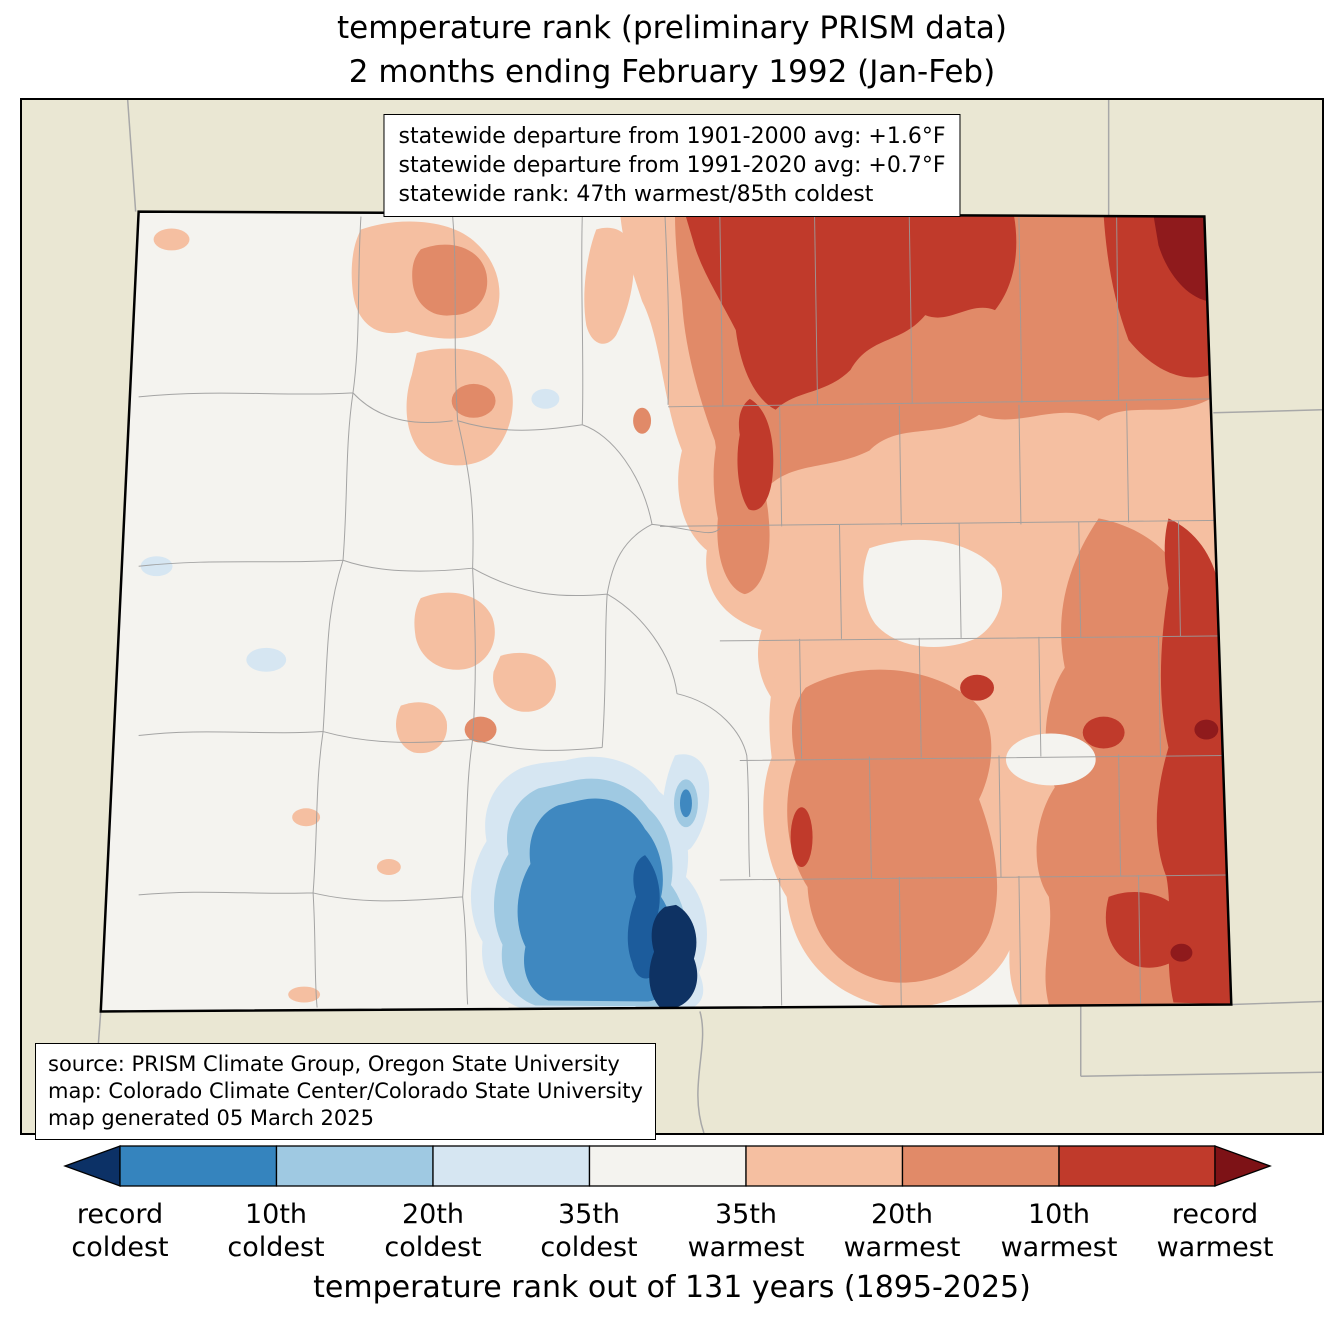 The height and width of the screenshot is (1332, 1344). I want to click on colorbar-label-record-coldest: record coldest, so click(119, 1231).